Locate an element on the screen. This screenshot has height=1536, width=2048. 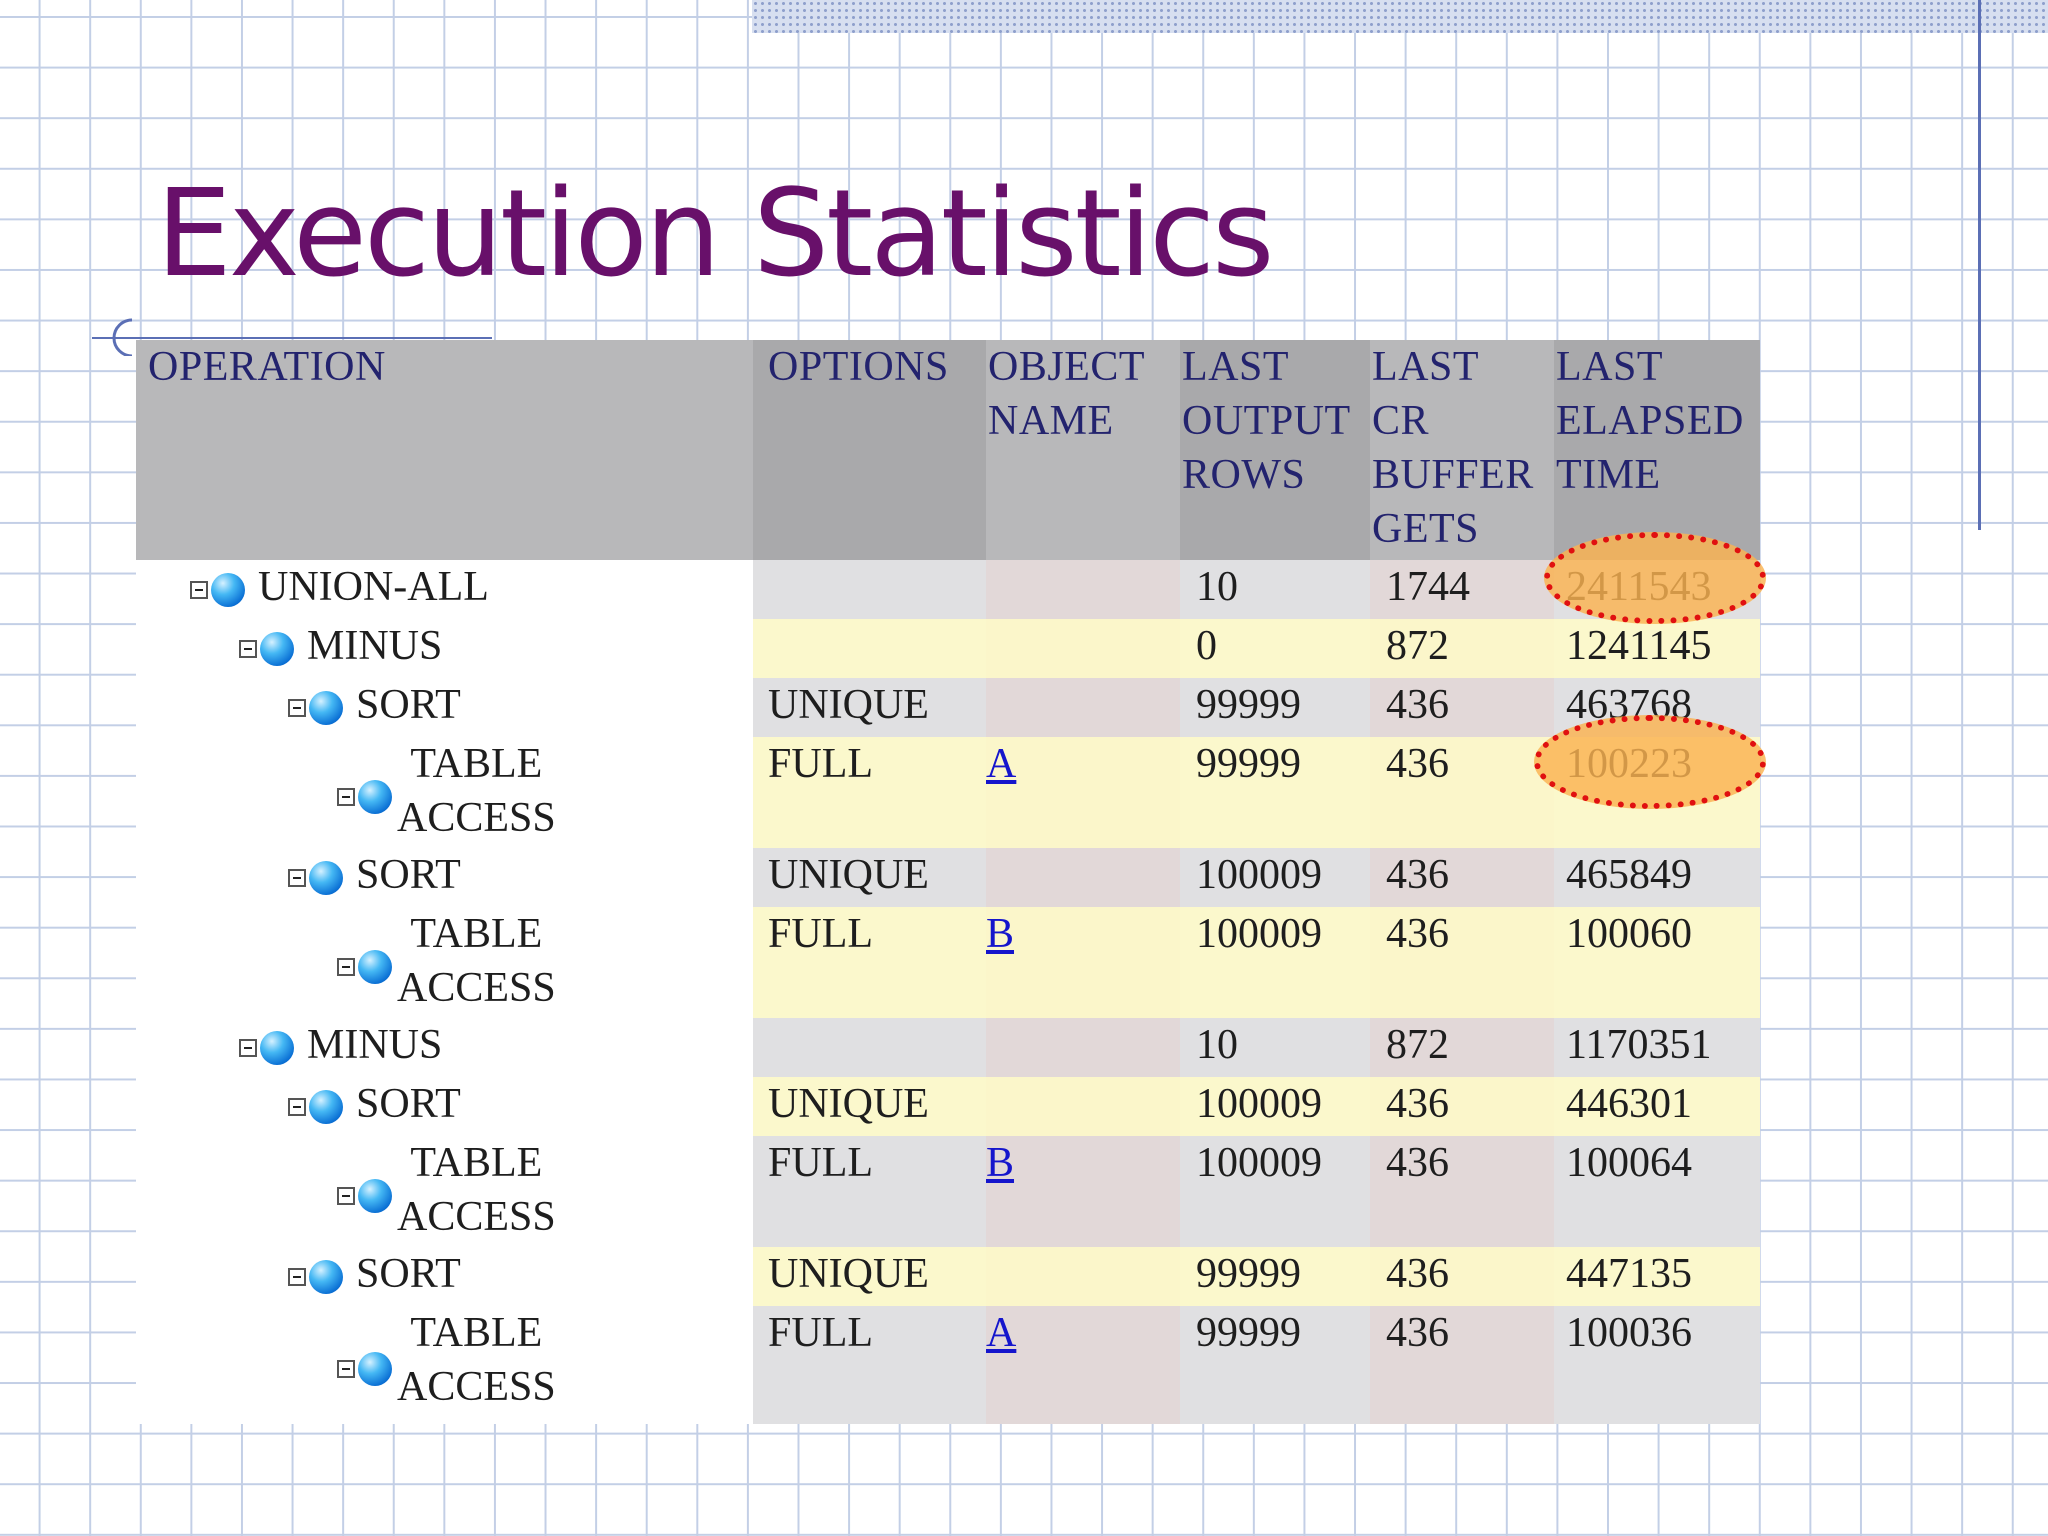
table-row: TABLE ACCESSFULLA99999436100223 is located at coordinates (948, 792).